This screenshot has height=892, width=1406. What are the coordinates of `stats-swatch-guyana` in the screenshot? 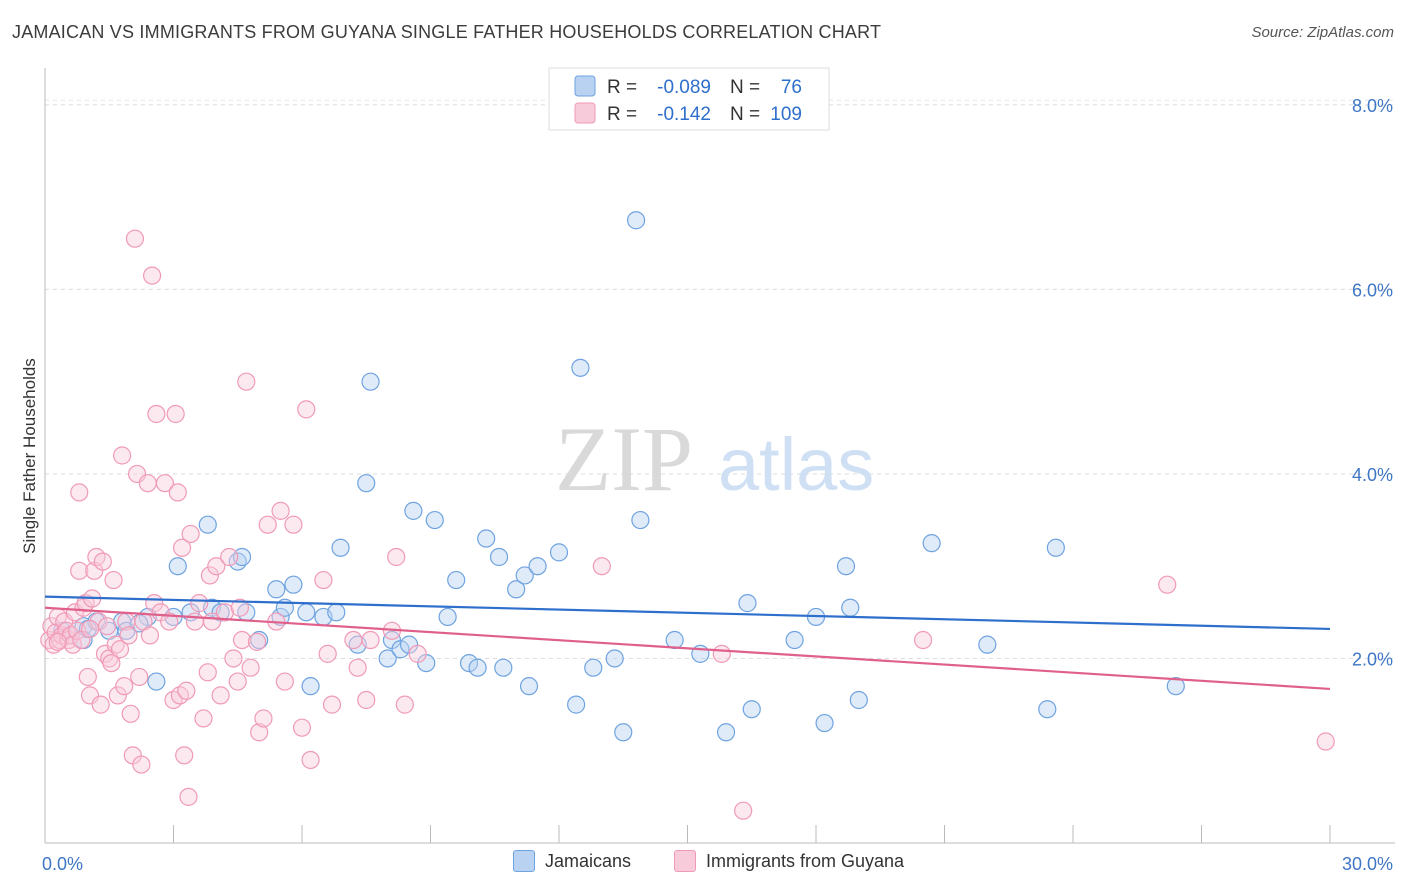 It's located at (585, 113).